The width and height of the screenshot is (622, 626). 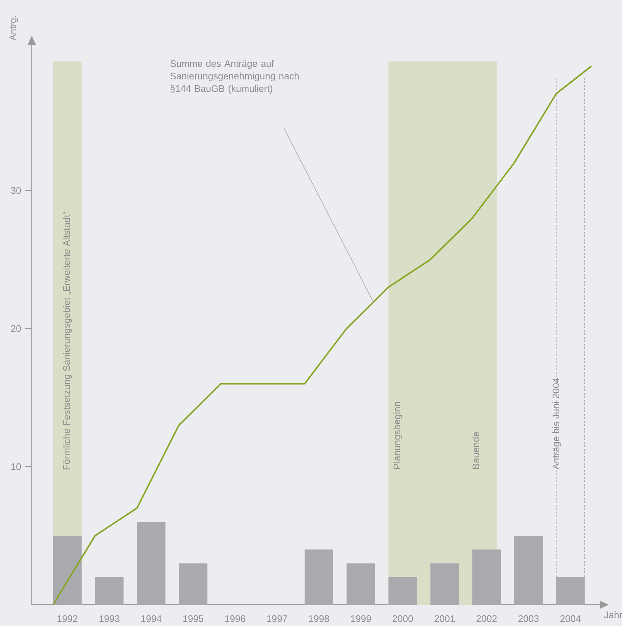 I want to click on y-tick-label: 30, so click(x=16, y=190).